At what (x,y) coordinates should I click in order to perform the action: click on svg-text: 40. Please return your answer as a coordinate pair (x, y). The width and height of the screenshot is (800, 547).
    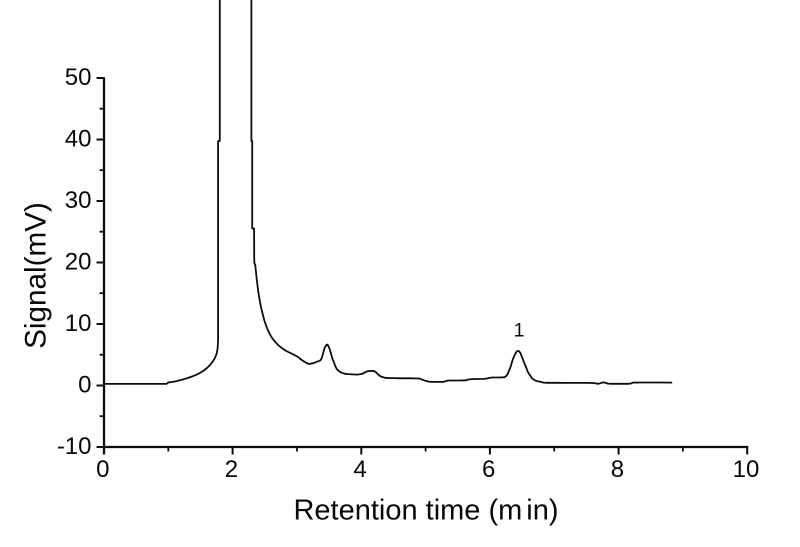
    Looking at the image, I should click on (78, 139).